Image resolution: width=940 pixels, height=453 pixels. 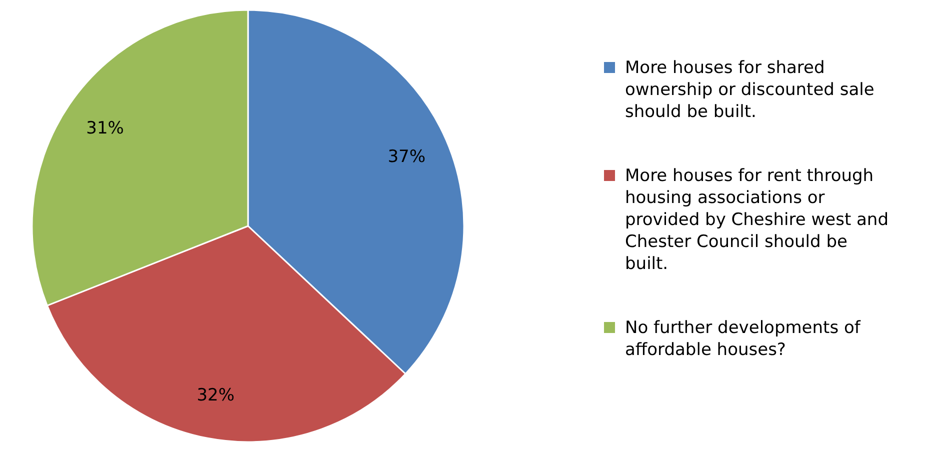 I want to click on legend-label: More houses for shared ownership or discounted sale should be built., so click(x=749, y=90).